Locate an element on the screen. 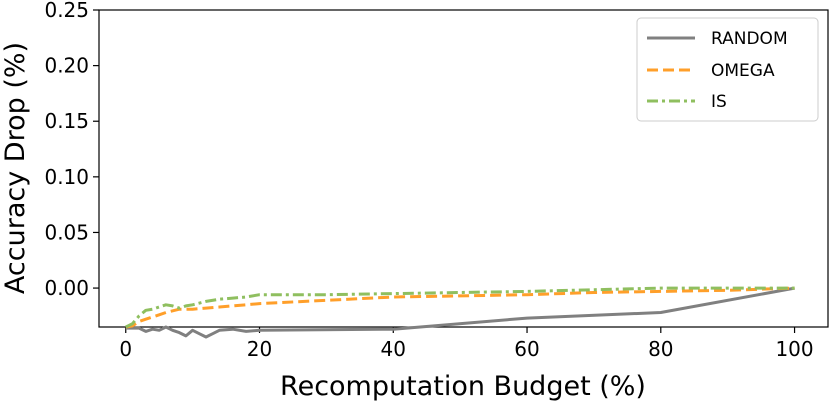 Image resolution: width=830 pixels, height=409 pixels. x-tick-label: 60 is located at coordinates (526, 349).